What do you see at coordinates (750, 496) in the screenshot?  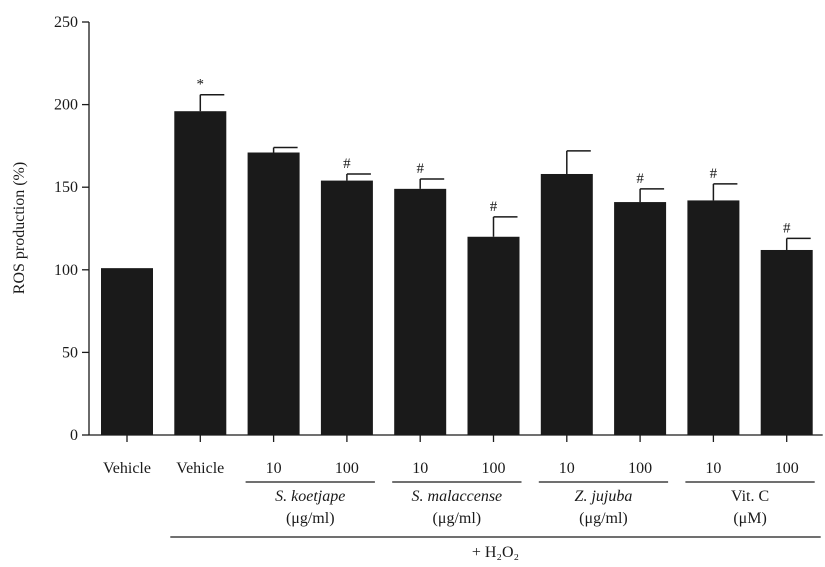 I see `group-name: Vit. C` at bounding box center [750, 496].